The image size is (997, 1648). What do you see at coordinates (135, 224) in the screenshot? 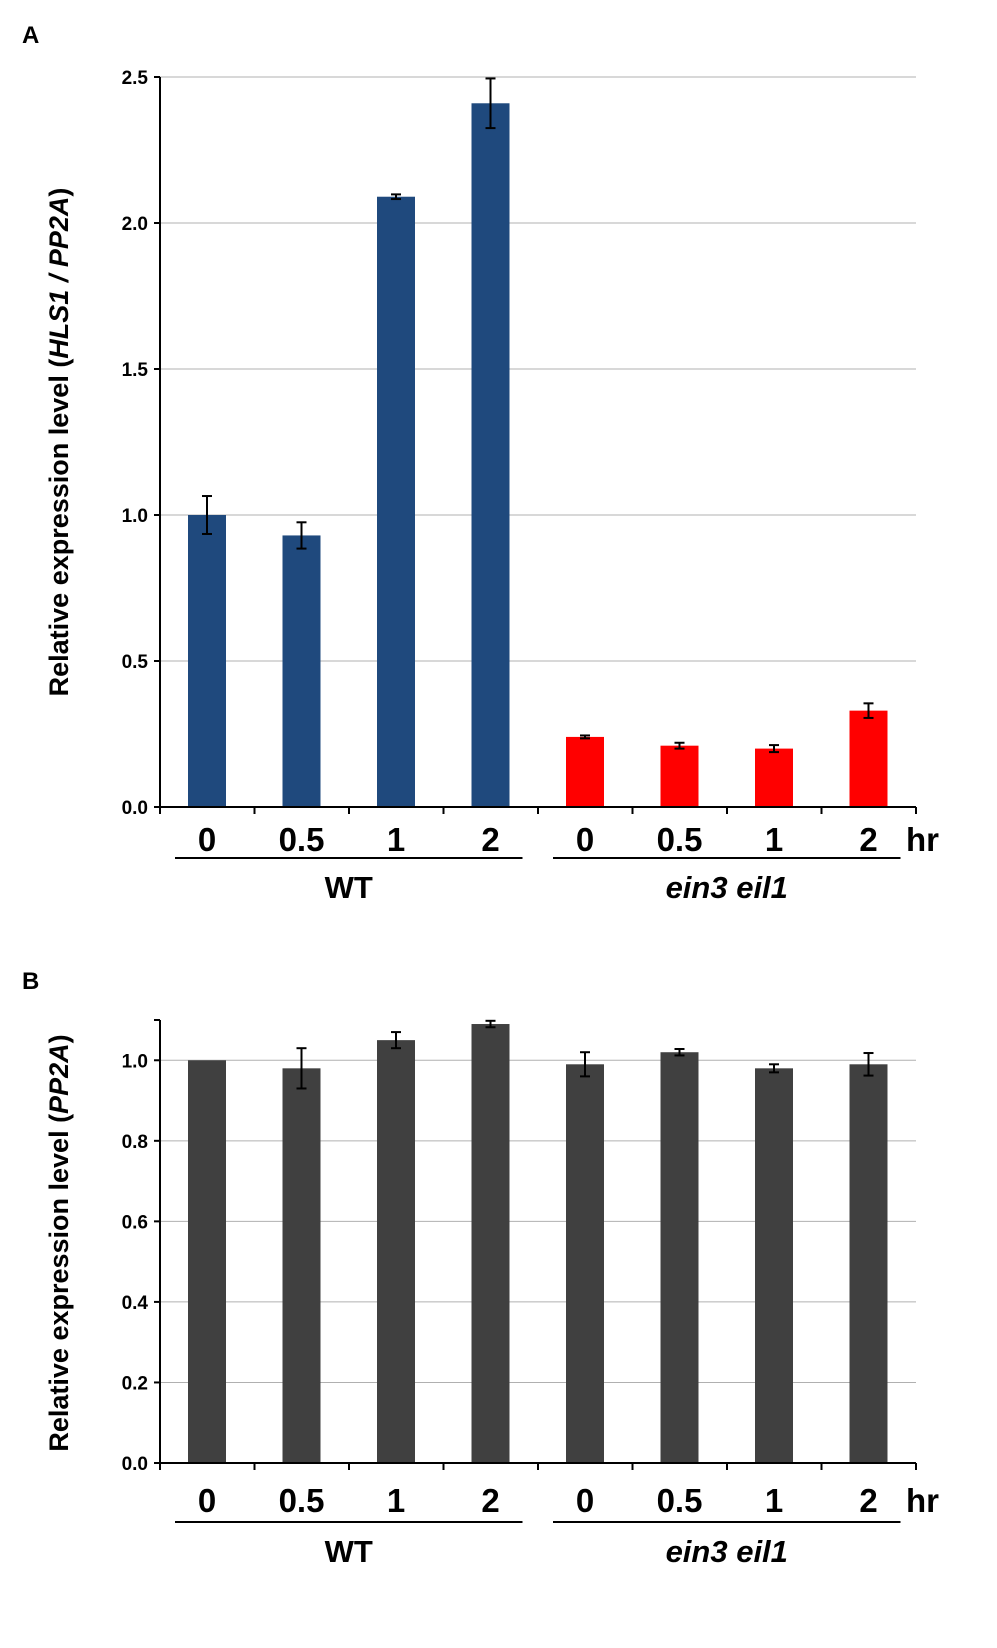
I see `y-tick-label: 2.0` at bounding box center [135, 224].